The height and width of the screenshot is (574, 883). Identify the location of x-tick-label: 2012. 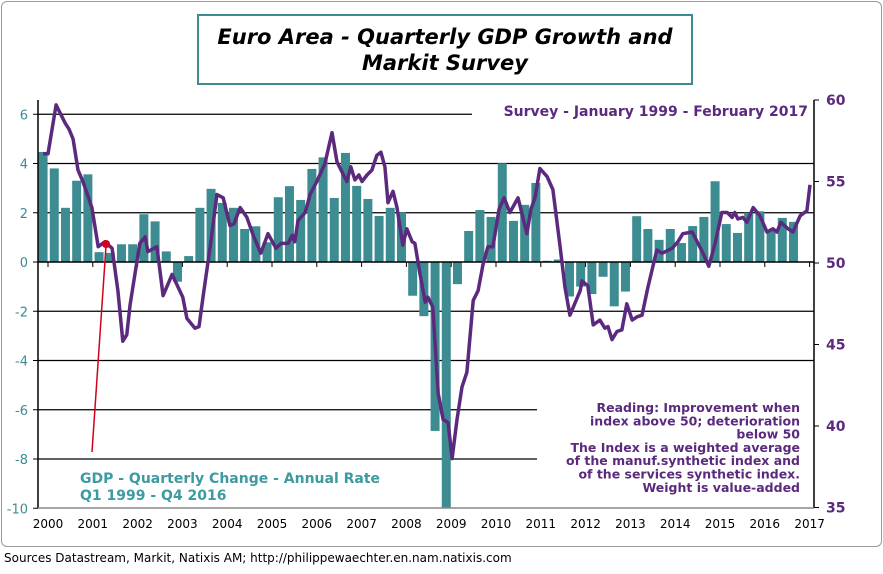
(585, 524).